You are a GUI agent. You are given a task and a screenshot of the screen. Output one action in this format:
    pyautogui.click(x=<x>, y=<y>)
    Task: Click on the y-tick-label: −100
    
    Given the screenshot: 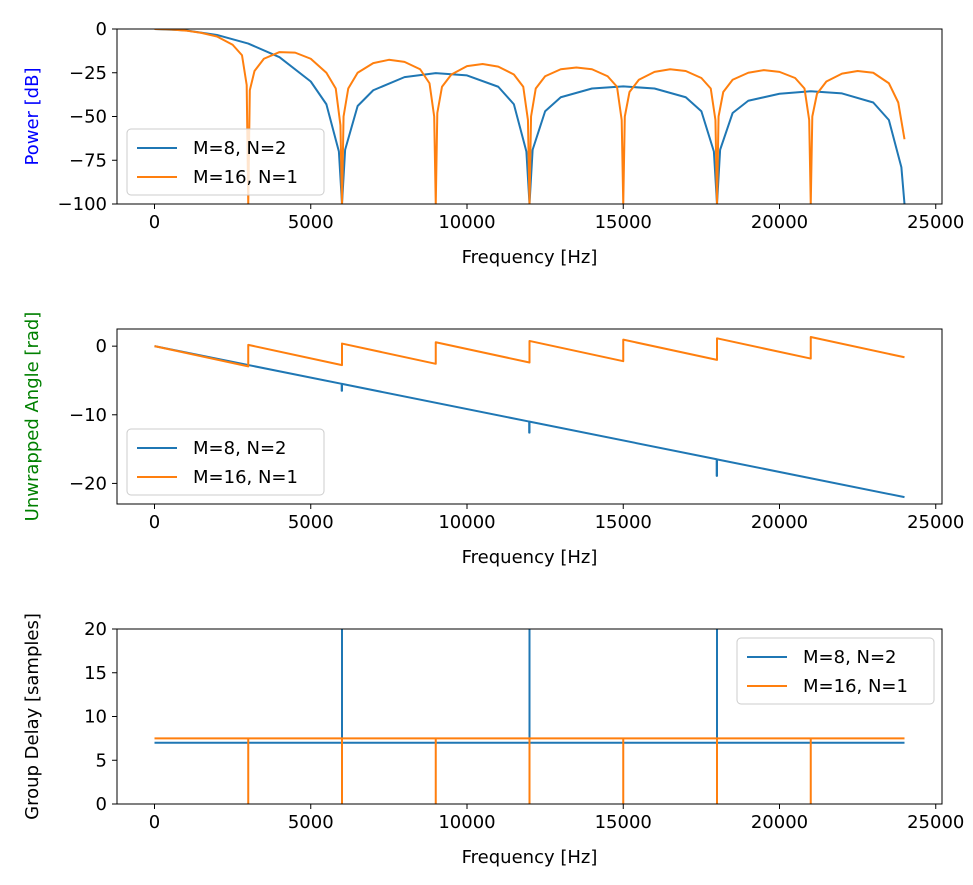 What is the action you would take?
    pyautogui.click(x=82, y=204)
    